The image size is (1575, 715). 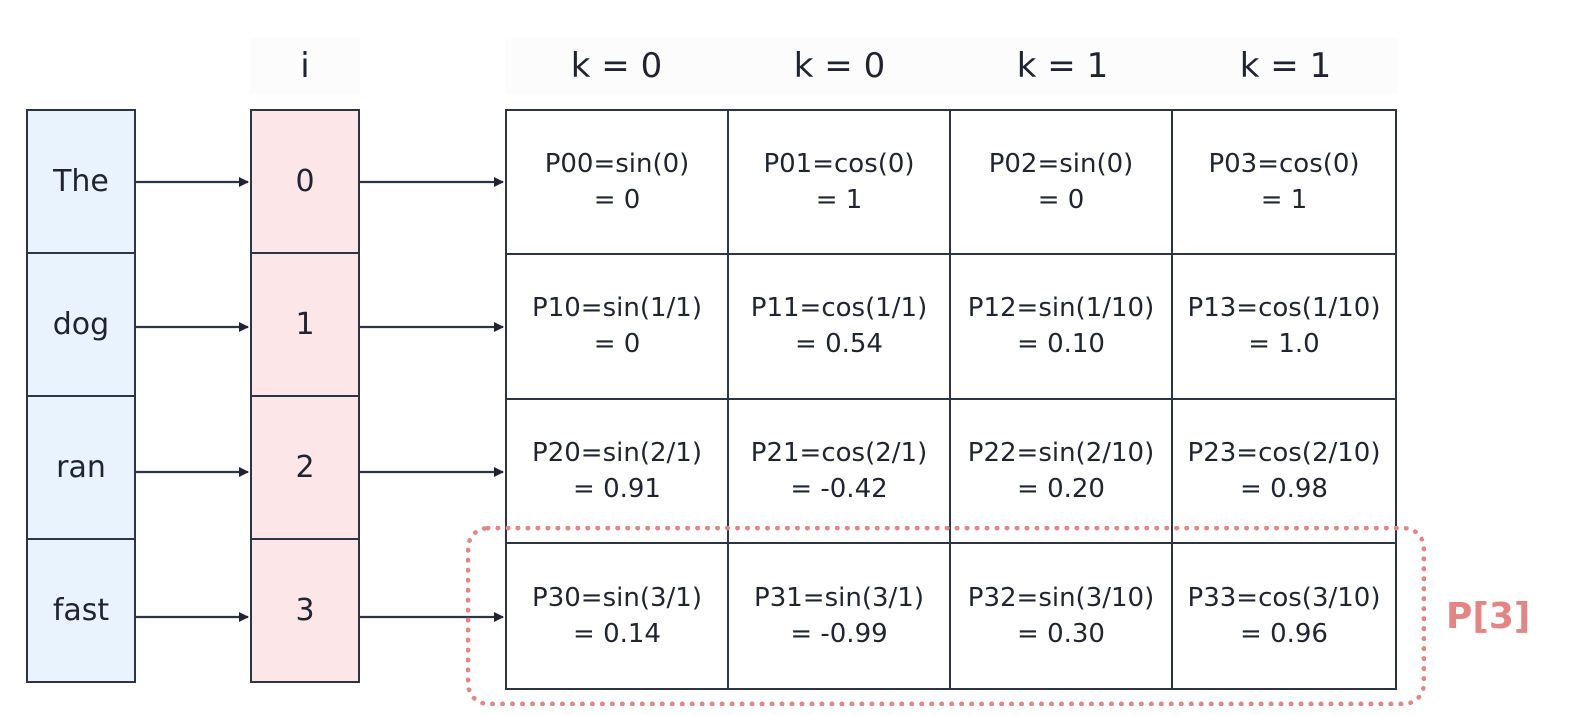 I want to click on column-header-3: k = 1, so click(x=1285, y=66).